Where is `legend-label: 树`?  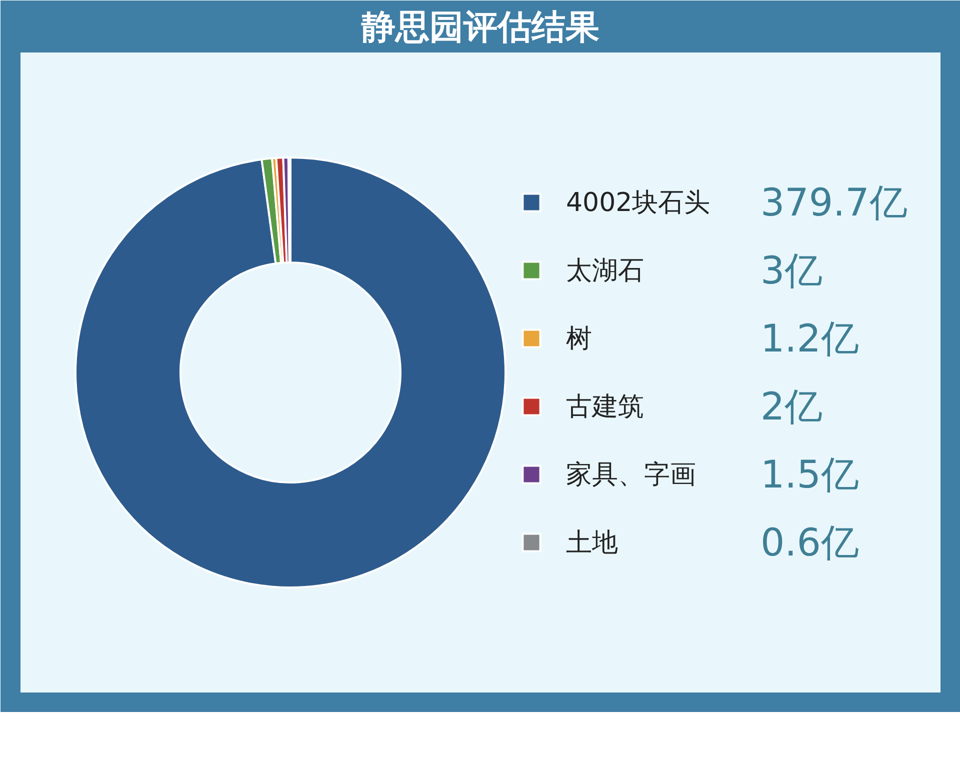
legend-label: 树 is located at coordinates (579, 339).